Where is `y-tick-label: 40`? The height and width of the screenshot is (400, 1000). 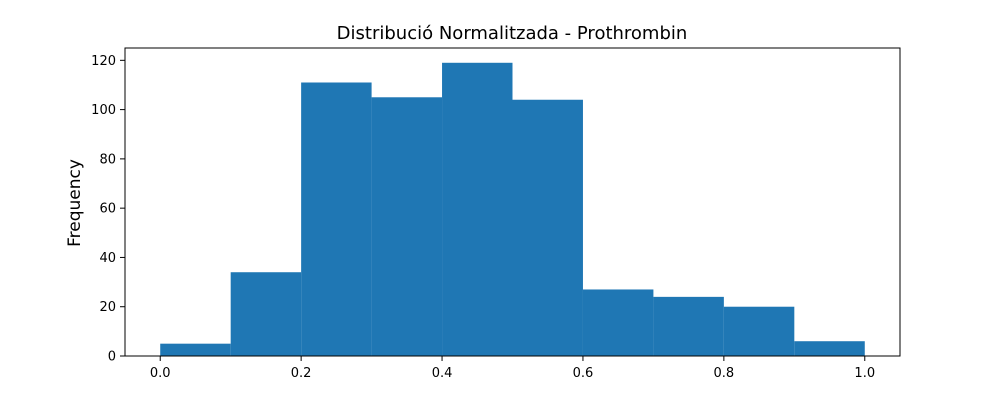
y-tick-label: 40 is located at coordinates (107, 258).